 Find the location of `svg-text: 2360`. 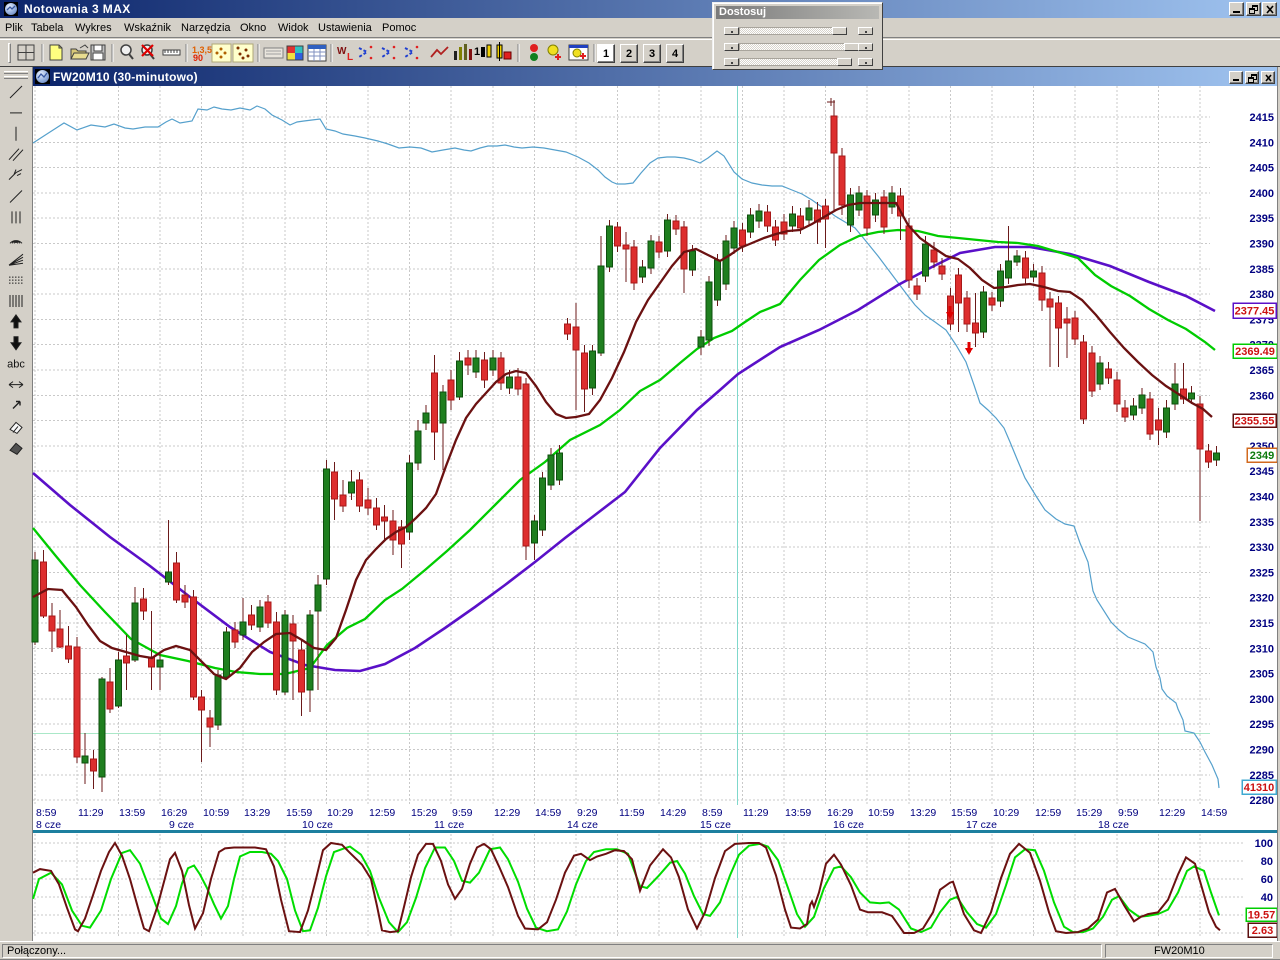

svg-text: 2360 is located at coordinates (1262, 396).